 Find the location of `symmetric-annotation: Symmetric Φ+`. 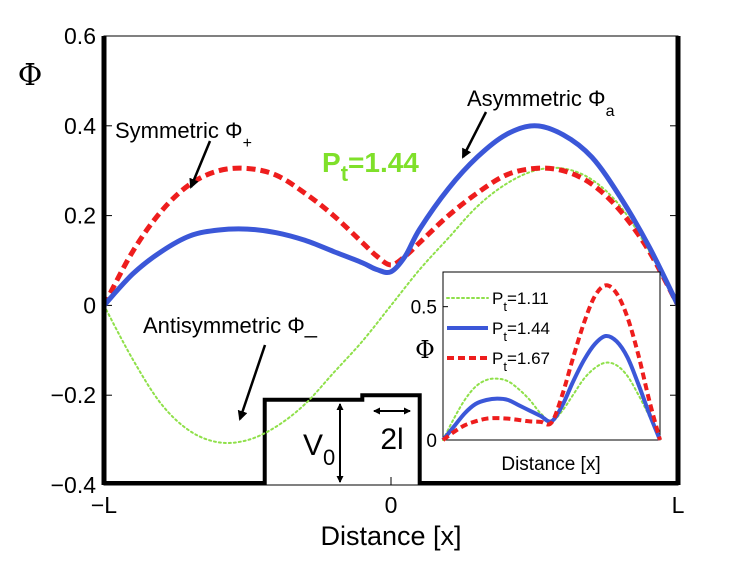

symmetric-annotation: Symmetric Φ+ is located at coordinates (183, 135).